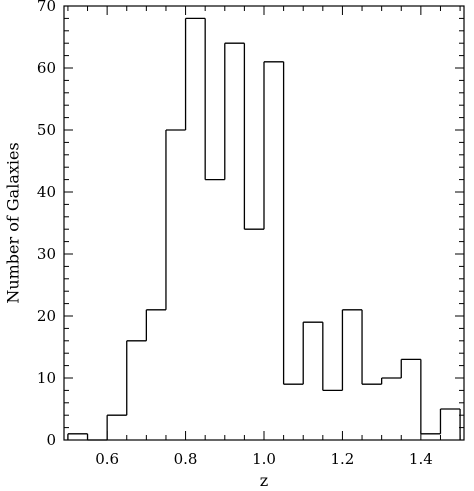  I want to click on y-tick-label: 40, so click(46, 192).